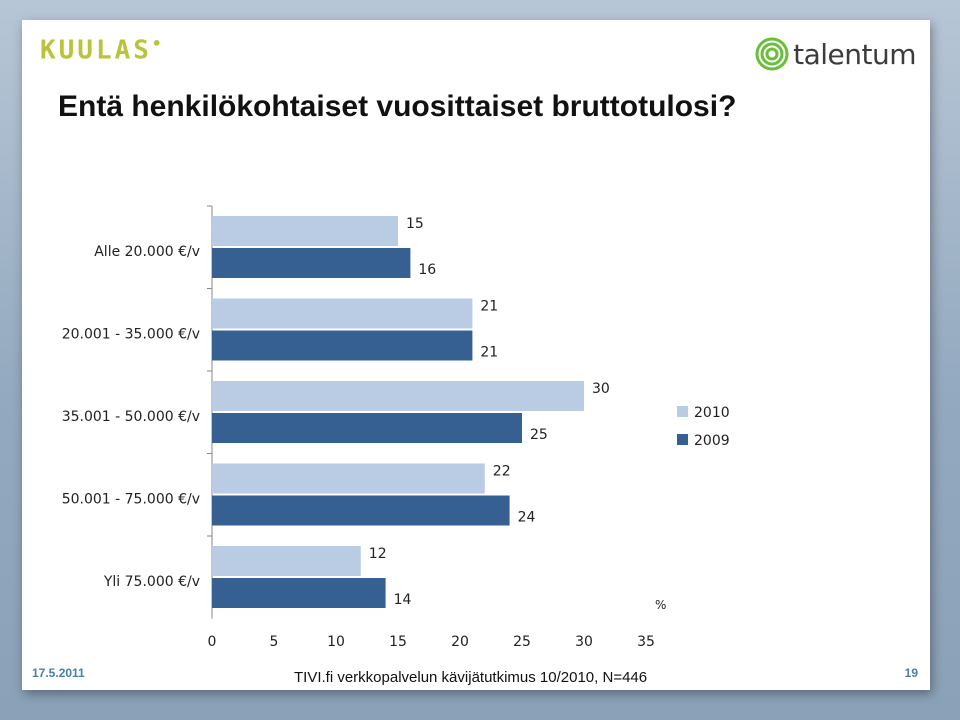 This screenshot has width=960, height=720. I want to click on data-label-2010: 12, so click(378, 554).